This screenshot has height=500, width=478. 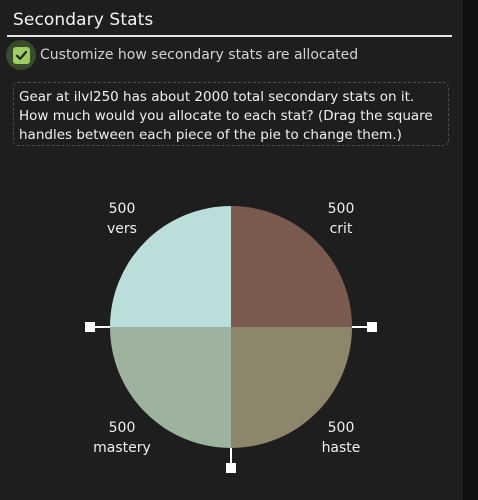 I want to click on vers-stat: vers, so click(x=122, y=229).